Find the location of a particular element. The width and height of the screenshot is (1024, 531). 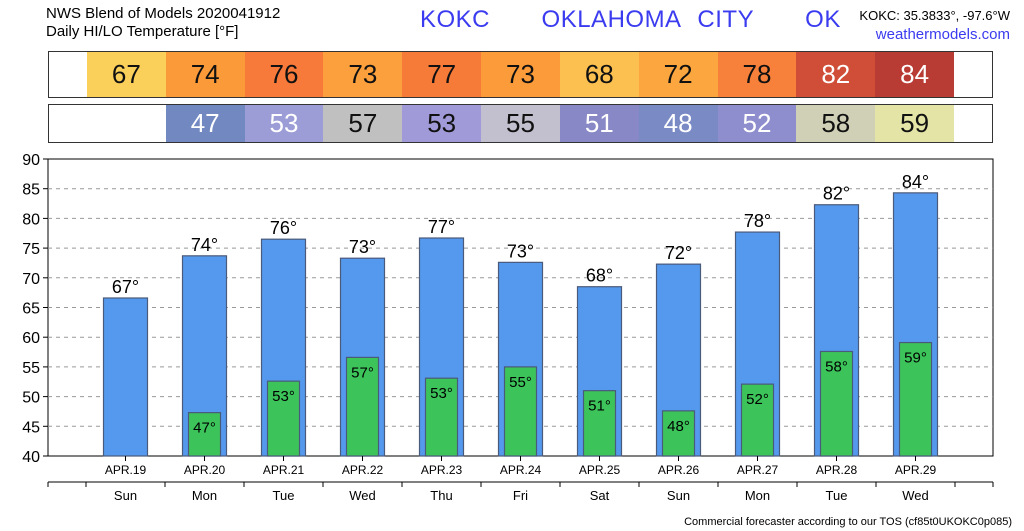

lo-strip-cell: 47 is located at coordinates (205, 123).